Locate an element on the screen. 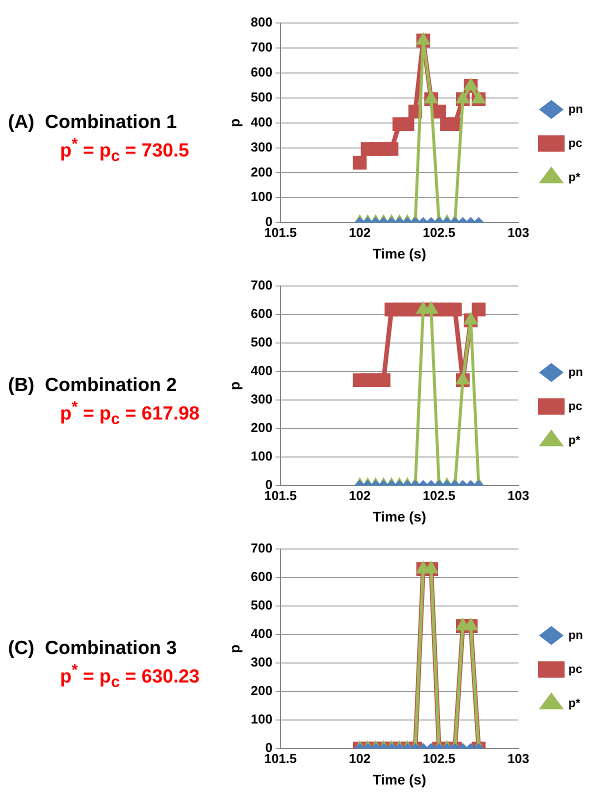 This screenshot has width=605, height=807. text: (A) Combination 1 is located at coordinates (93, 123).